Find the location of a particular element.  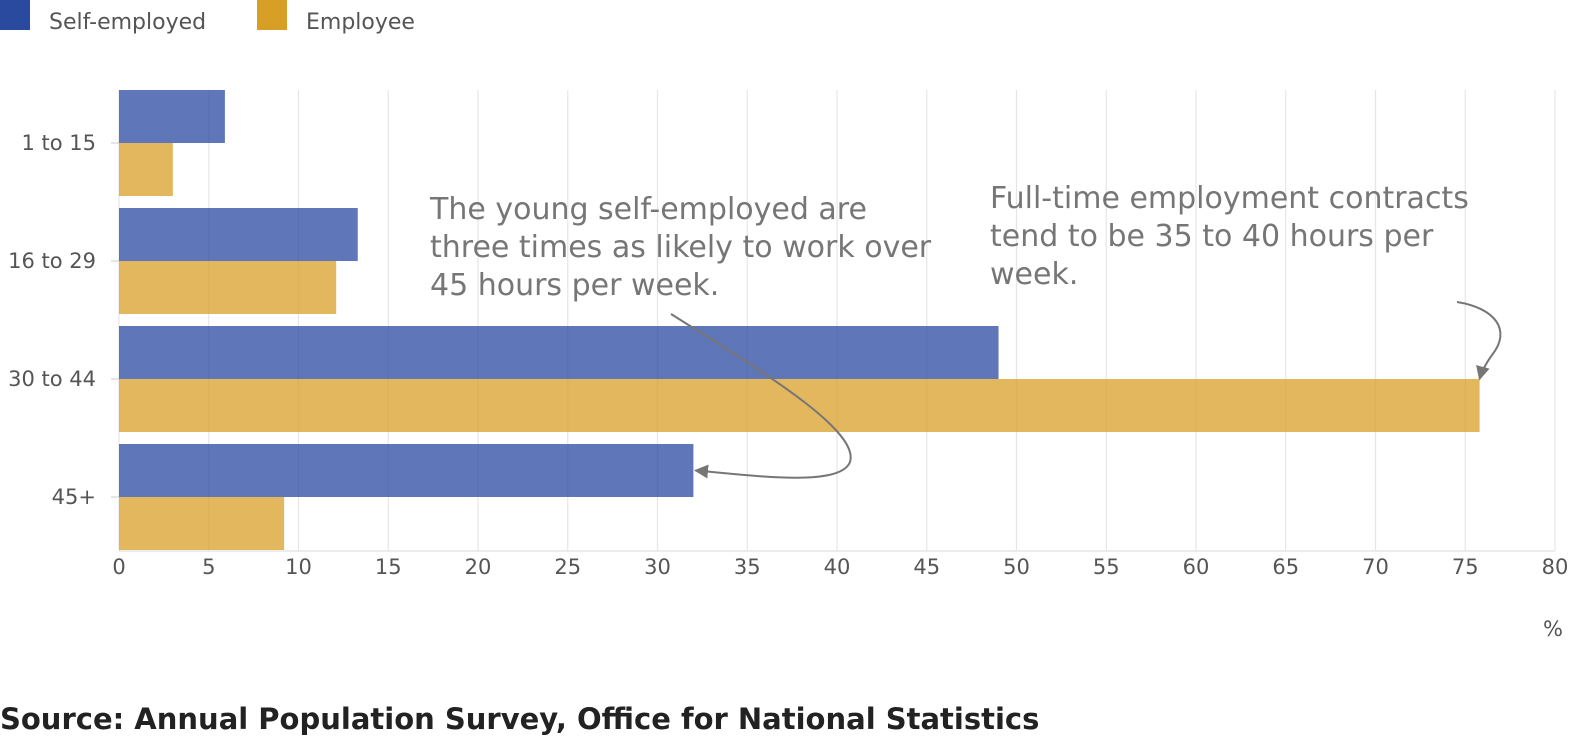

x-tick-label-9: 45 is located at coordinates (926, 567).